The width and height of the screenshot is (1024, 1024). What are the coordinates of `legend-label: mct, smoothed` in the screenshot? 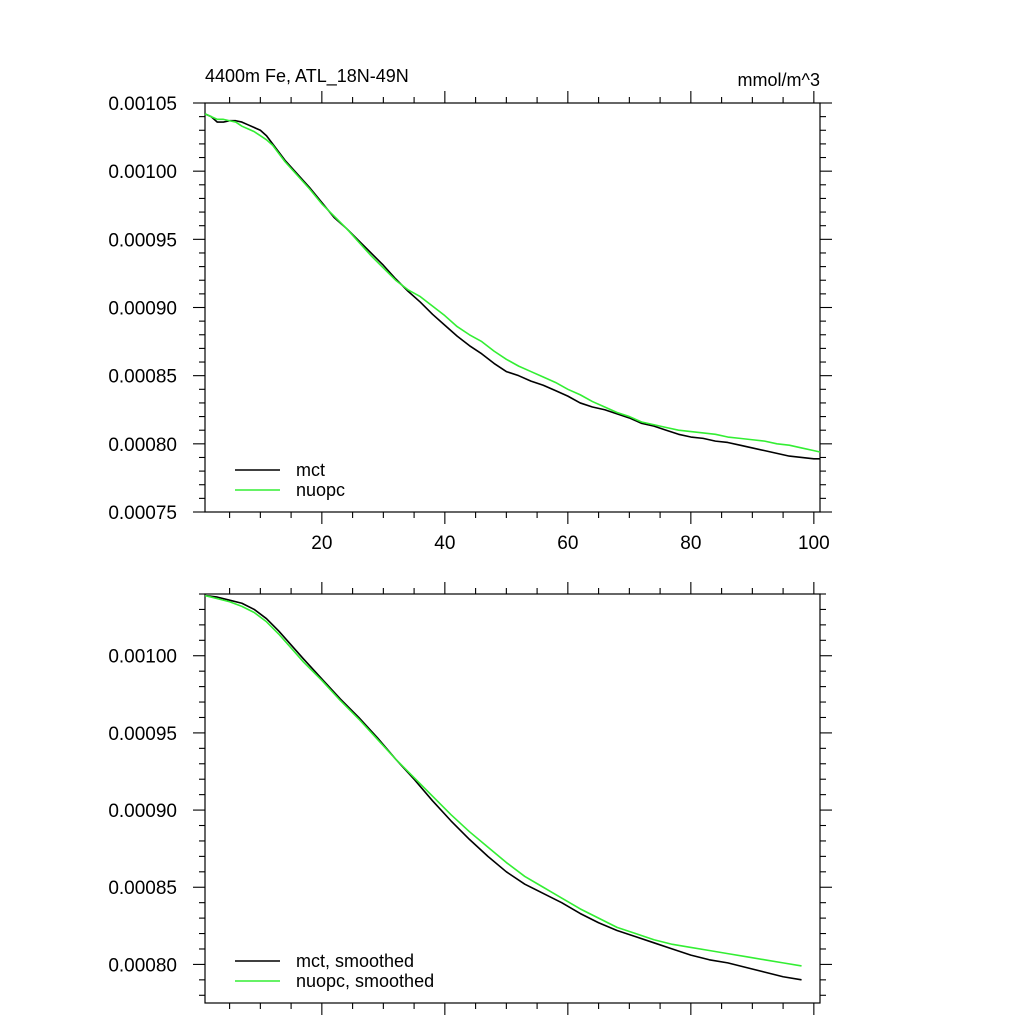 It's located at (355, 961).